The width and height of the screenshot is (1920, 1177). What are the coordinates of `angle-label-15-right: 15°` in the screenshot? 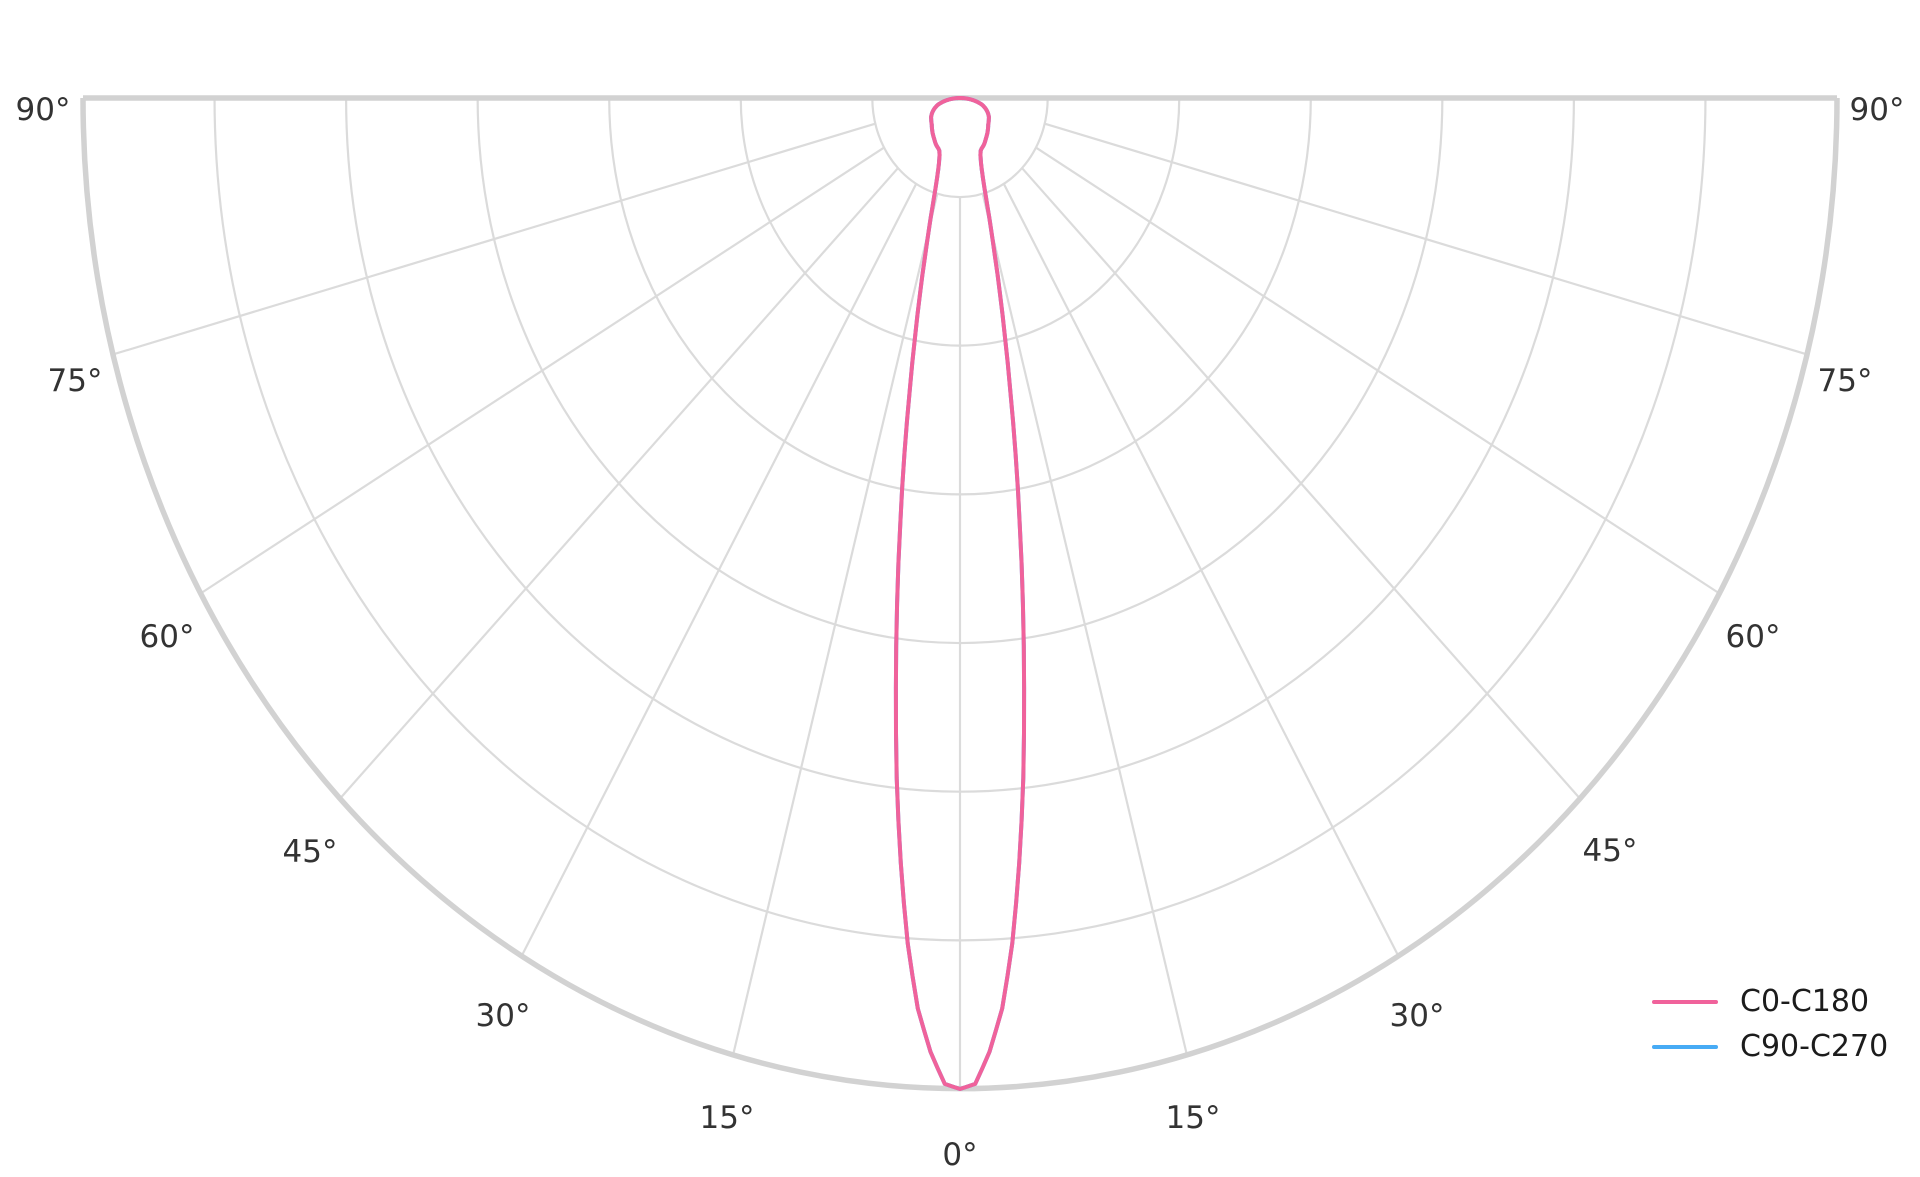 It's located at (1193, 1118).